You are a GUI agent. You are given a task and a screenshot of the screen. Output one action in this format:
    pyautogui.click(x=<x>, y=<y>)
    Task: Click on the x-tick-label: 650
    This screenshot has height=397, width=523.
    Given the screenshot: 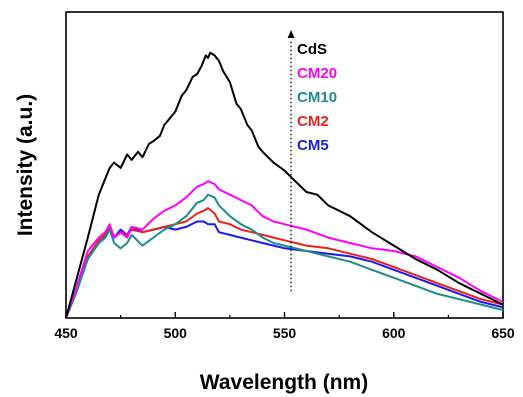 What is the action you would take?
    pyautogui.click(x=503, y=333)
    